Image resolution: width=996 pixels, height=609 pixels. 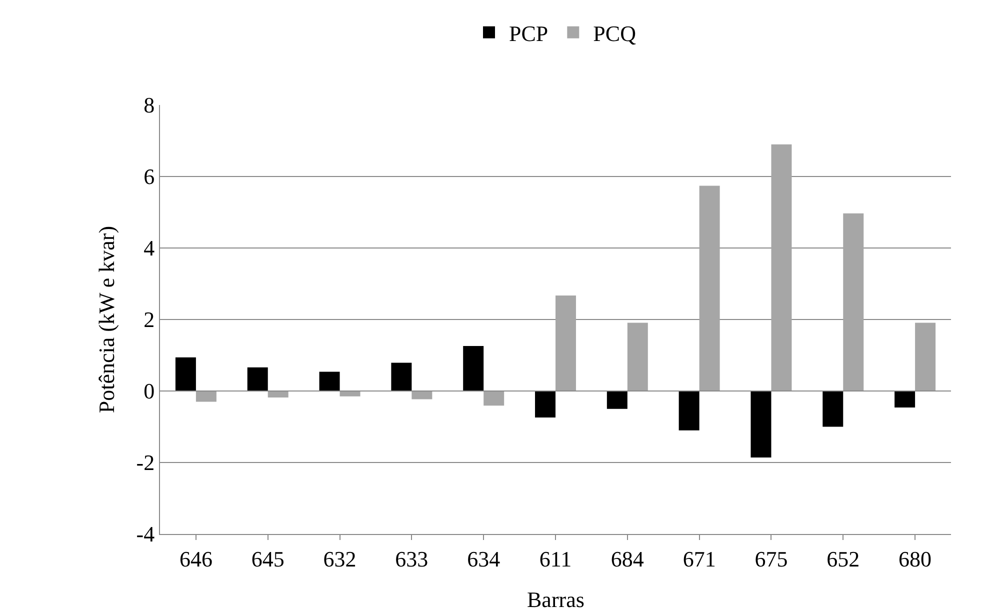 What do you see at coordinates (267, 559) in the screenshot?
I see `x-tick-label: 645` at bounding box center [267, 559].